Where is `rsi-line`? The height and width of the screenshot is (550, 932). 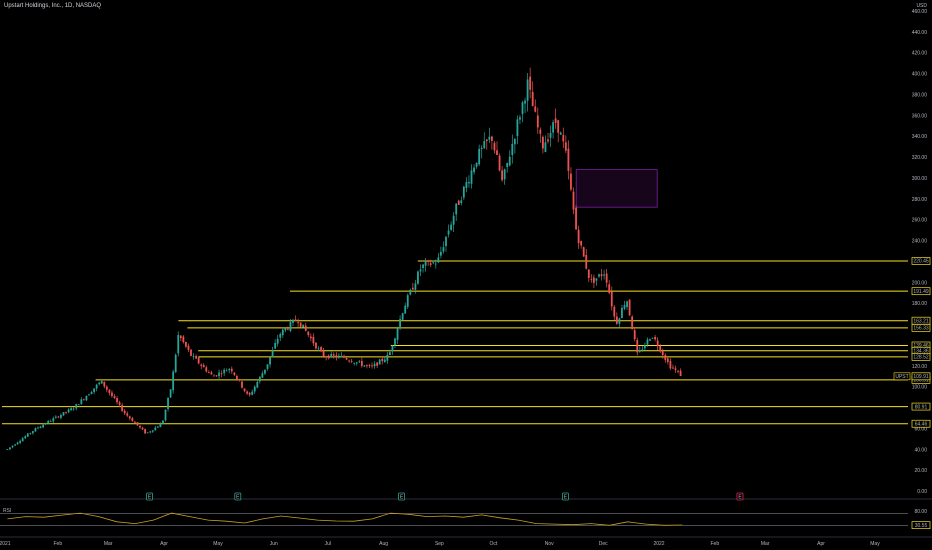
rsi-line is located at coordinates (345, 519).